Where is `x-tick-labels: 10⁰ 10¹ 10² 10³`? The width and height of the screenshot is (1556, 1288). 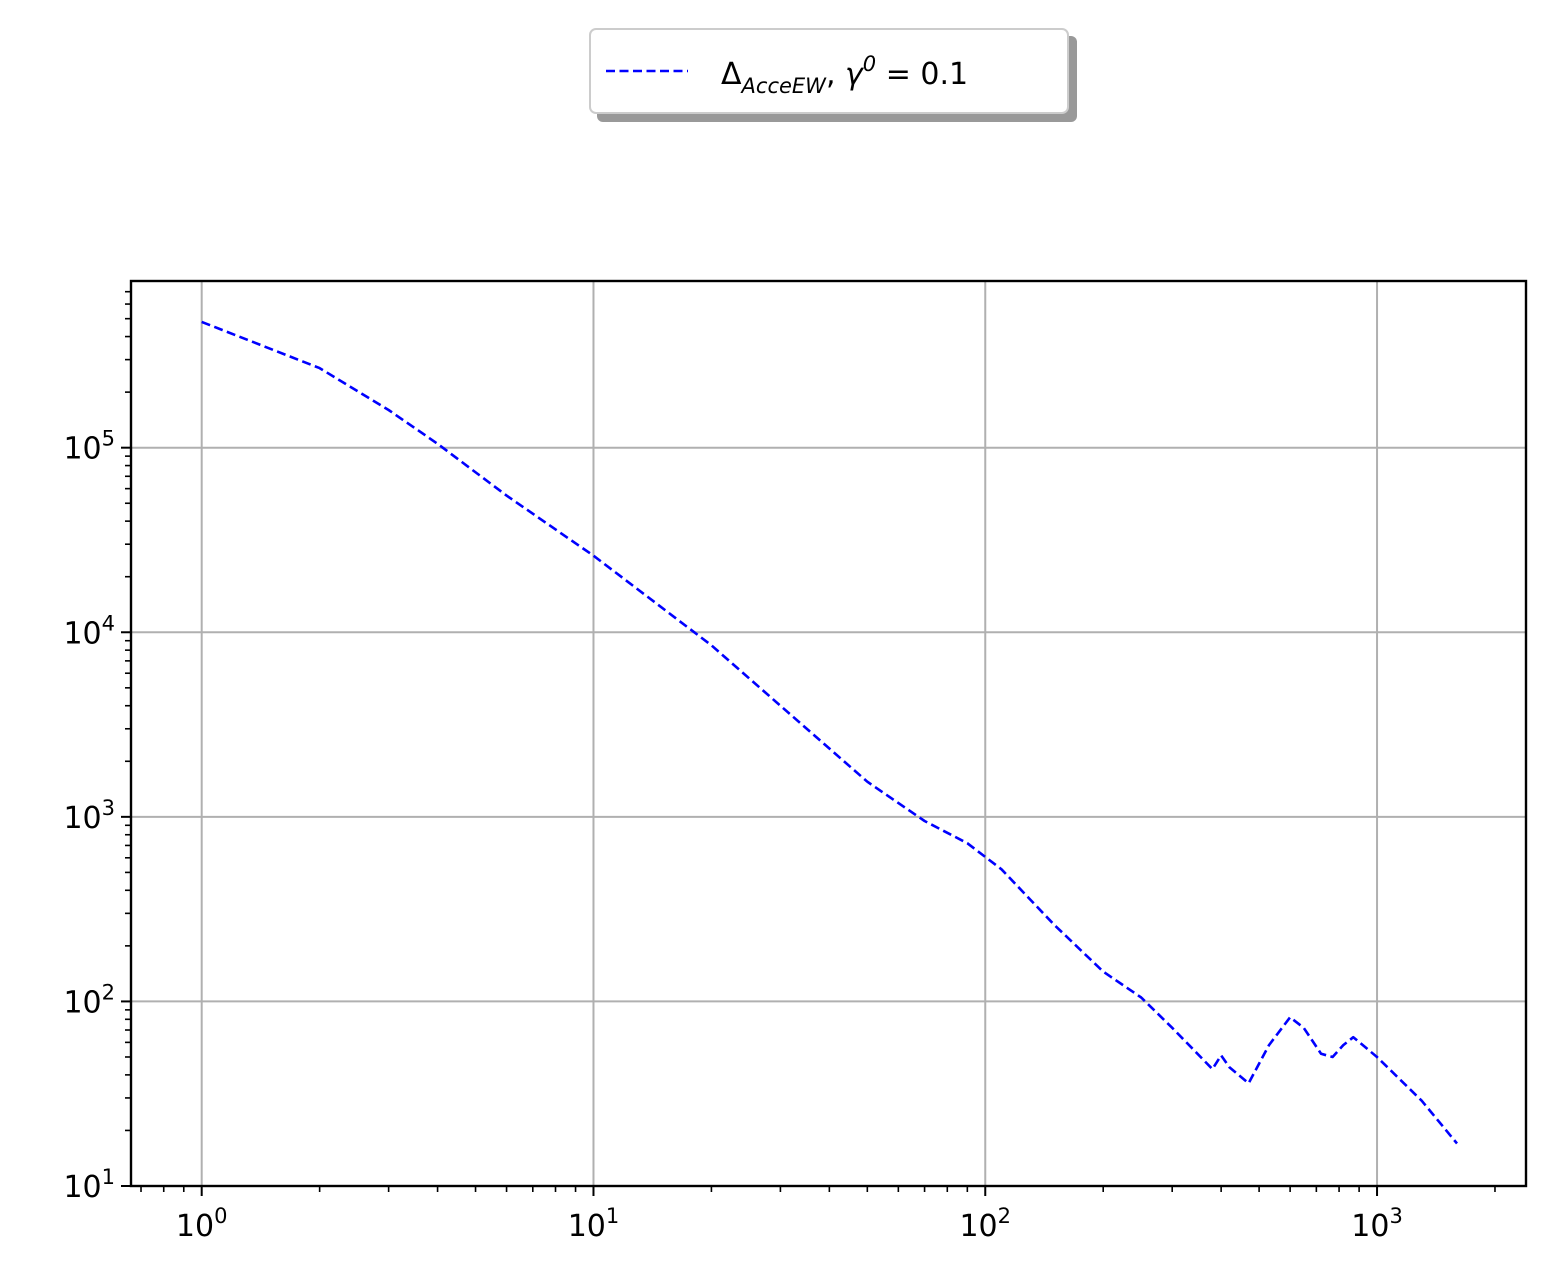 x-tick-labels: 10⁰ 10¹ 10² 10³ is located at coordinates (789, 1224).